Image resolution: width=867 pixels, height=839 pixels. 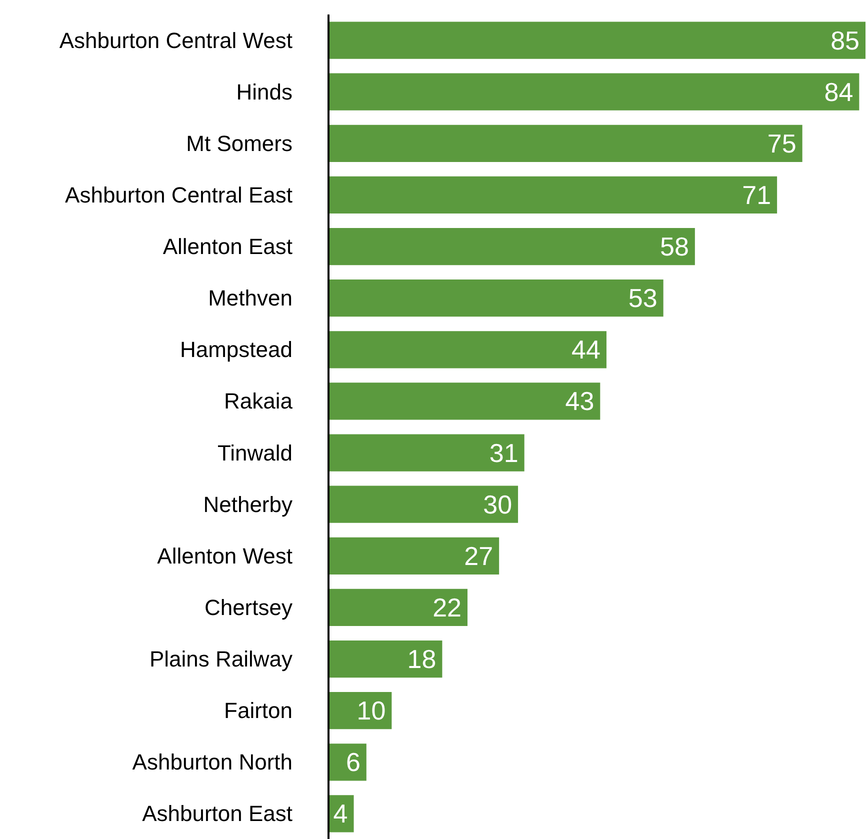 What do you see at coordinates (248, 607) in the screenshot?
I see `y-tick-label: Chertsey` at bounding box center [248, 607].